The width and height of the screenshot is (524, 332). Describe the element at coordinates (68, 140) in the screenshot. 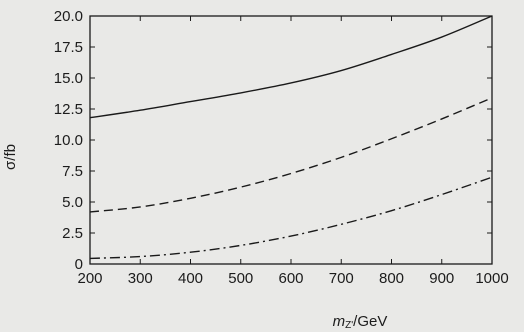

I see `y-tick-label: 10.0` at that location.